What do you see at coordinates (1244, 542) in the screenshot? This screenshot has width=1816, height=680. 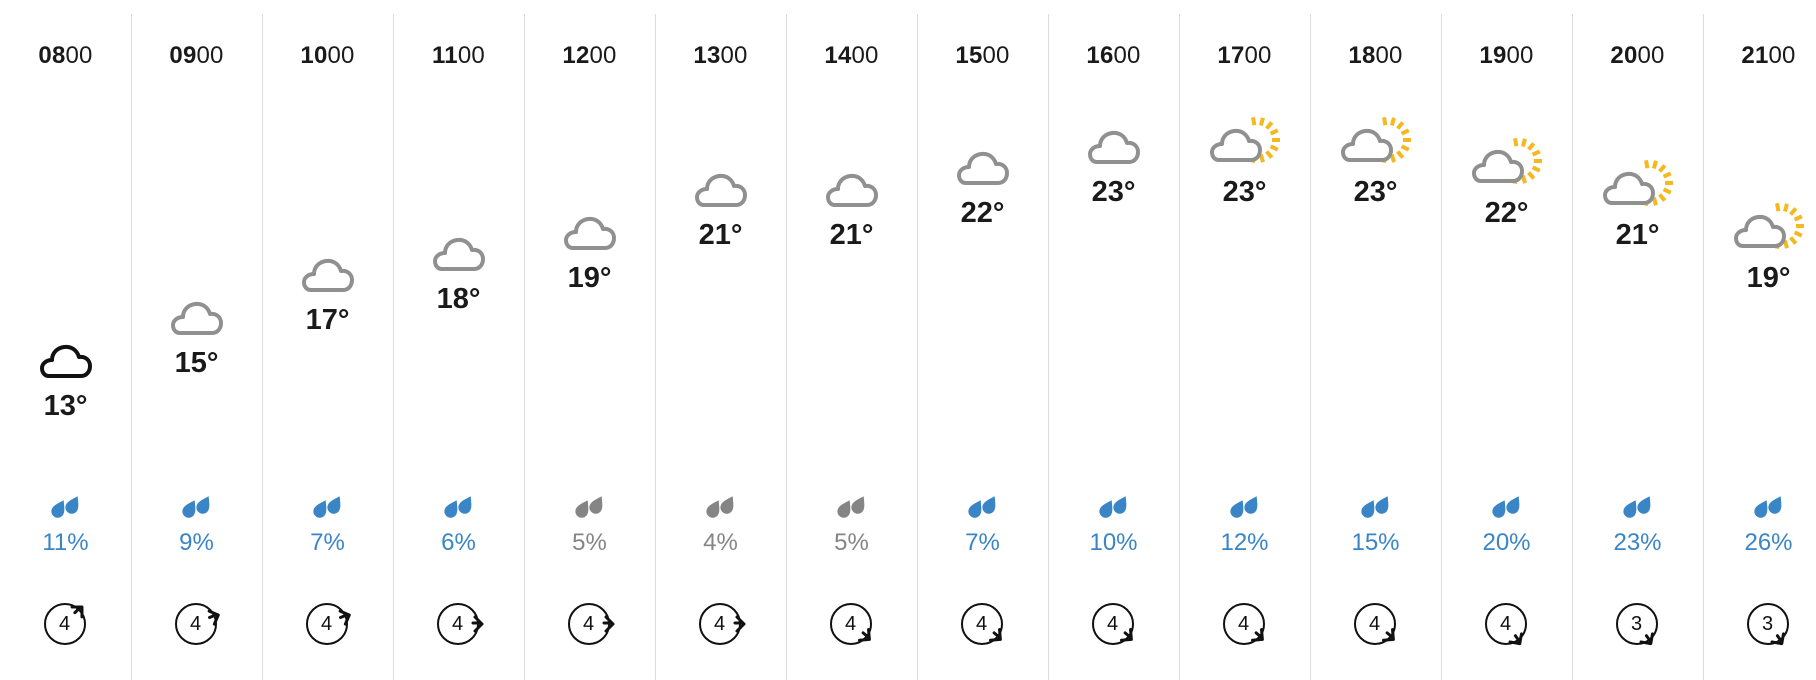 I see `precipitation-chance: 12%` at bounding box center [1244, 542].